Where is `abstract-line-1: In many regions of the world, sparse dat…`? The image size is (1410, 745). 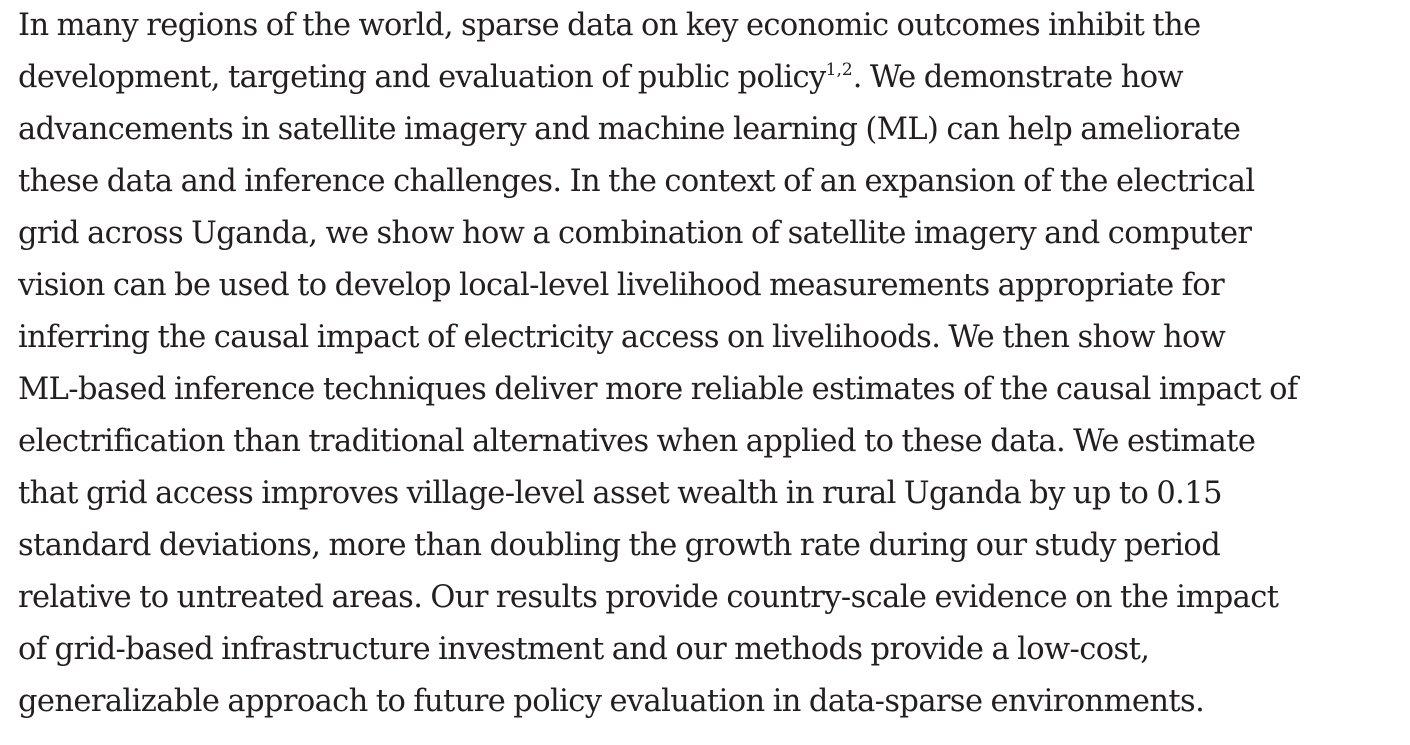
abstract-line-1: In many regions of the world, sparse dat… is located at coordinates (609, 25).